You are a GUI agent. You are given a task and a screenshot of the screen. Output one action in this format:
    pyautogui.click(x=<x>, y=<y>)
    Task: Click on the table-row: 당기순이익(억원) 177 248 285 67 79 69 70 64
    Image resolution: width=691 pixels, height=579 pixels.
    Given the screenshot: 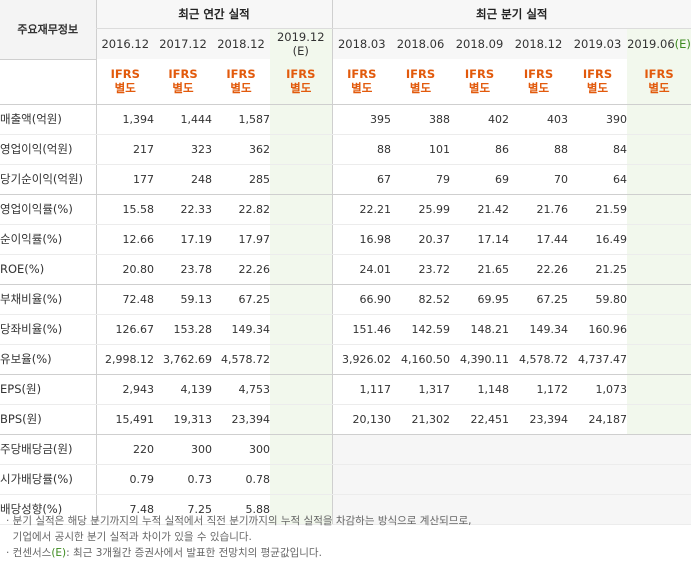 What is the action you would take?
    pyautogui.click(x=345, y=179)
    